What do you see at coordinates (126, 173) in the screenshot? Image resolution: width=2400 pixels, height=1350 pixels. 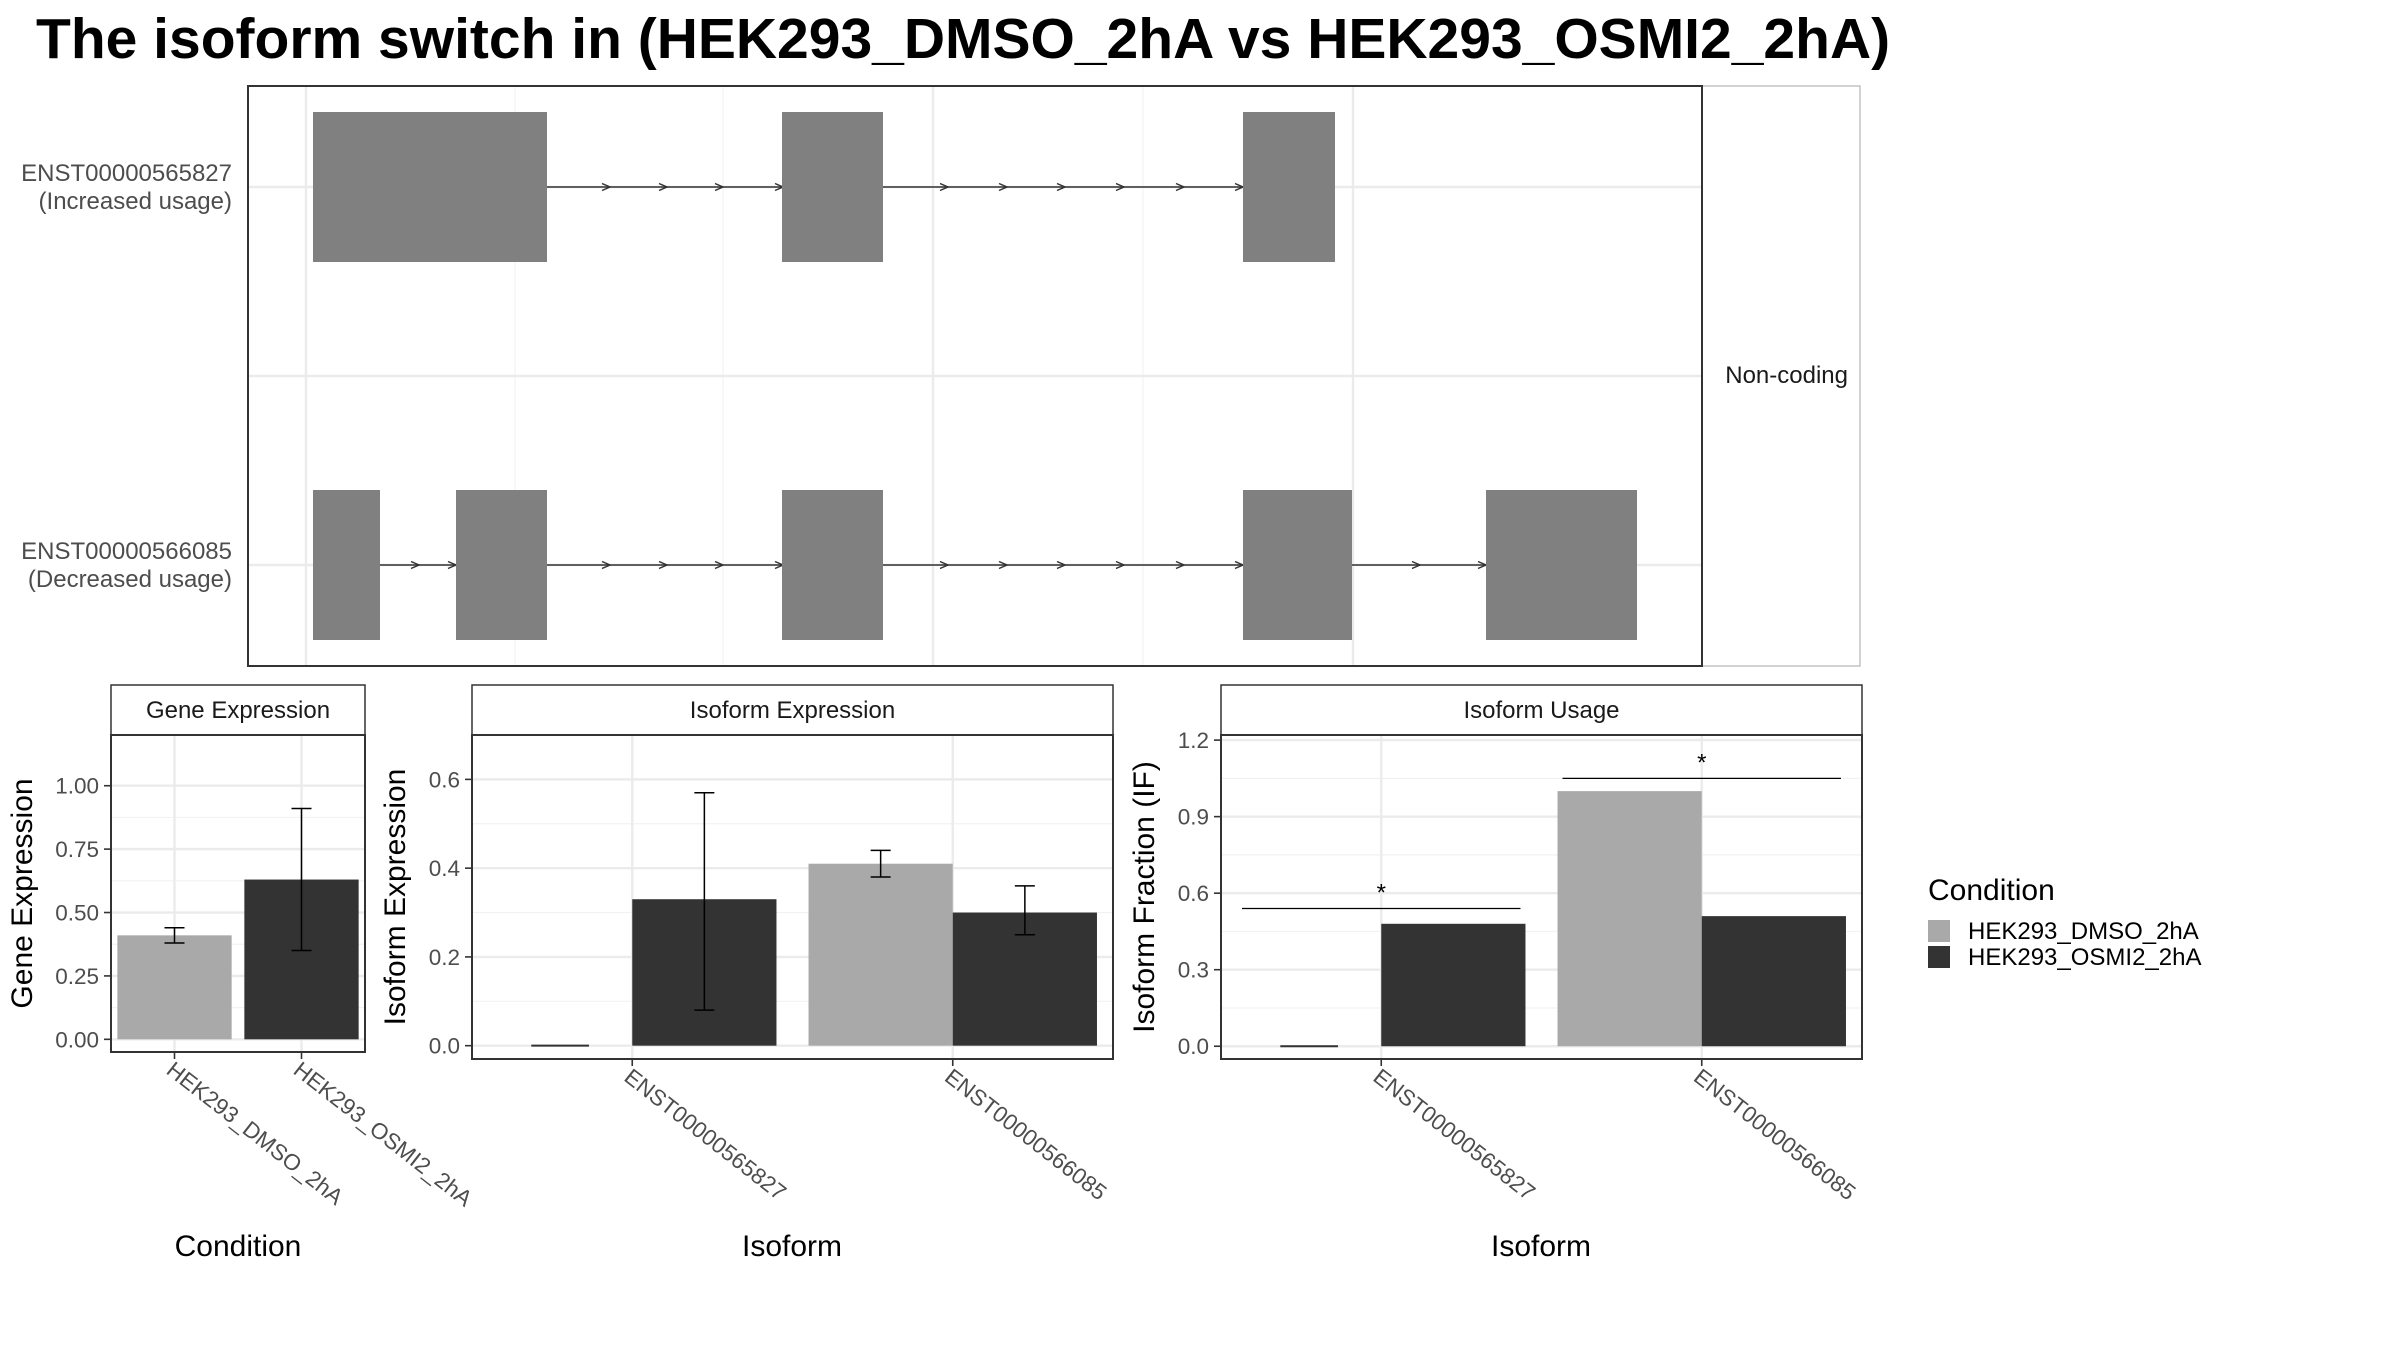 I see `transcript-id-label: ENST00000565827` at bounding box center [126, 173].